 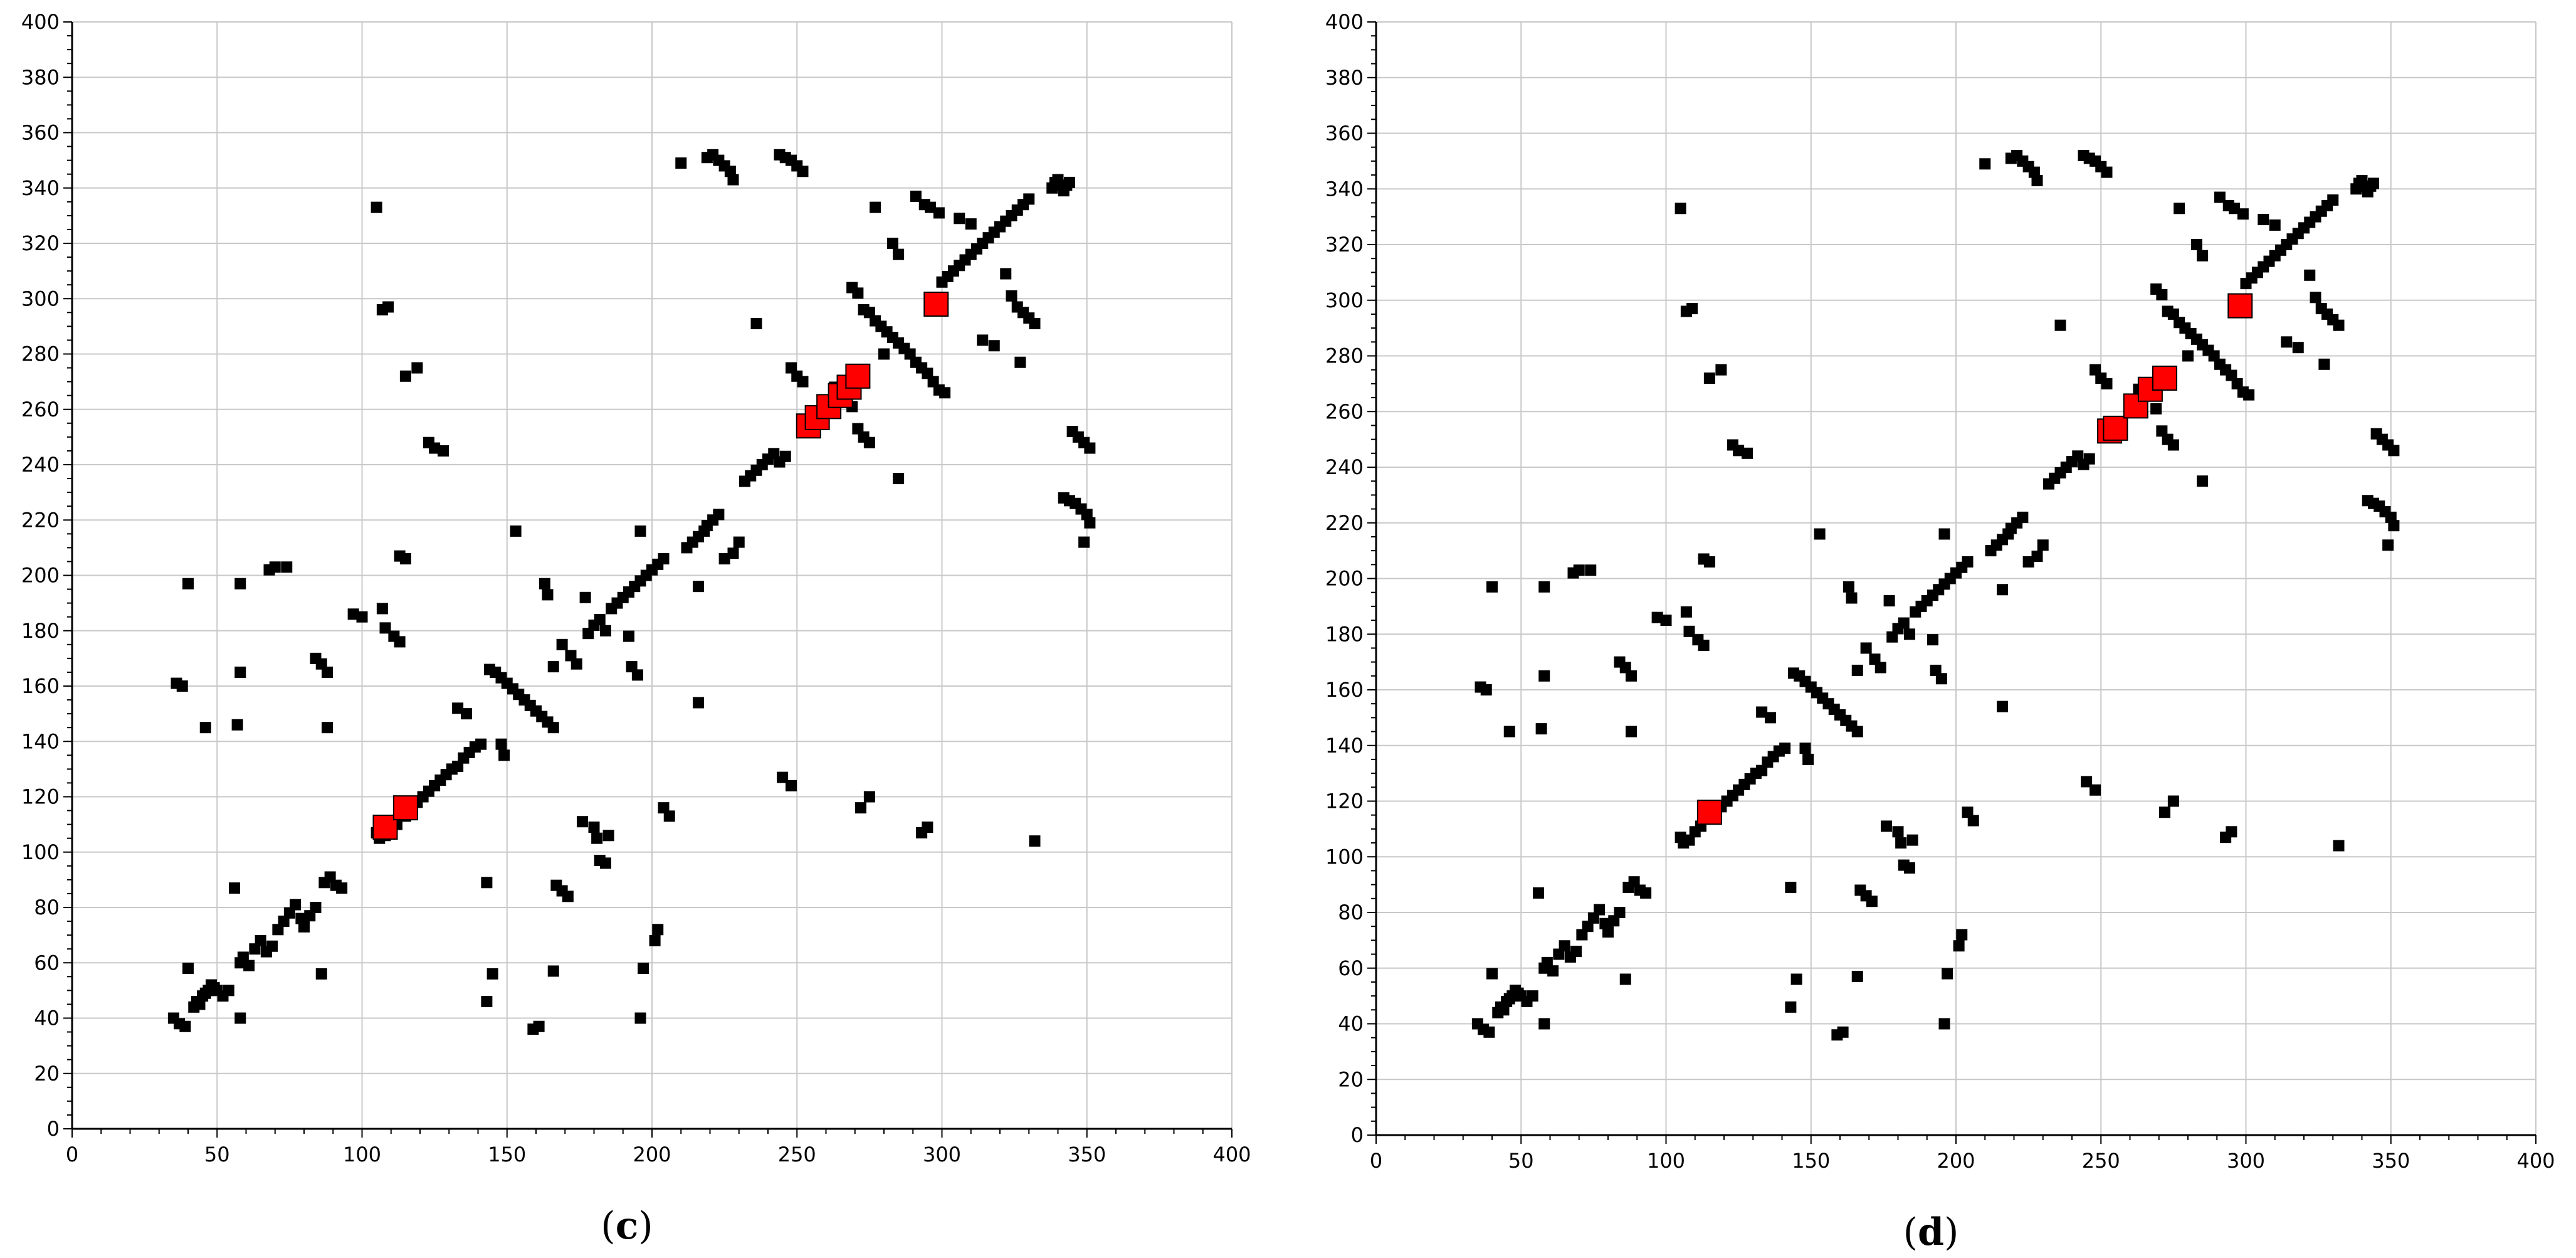 I want to click on y-tick-label: 340, so click(x=1344, y=189).